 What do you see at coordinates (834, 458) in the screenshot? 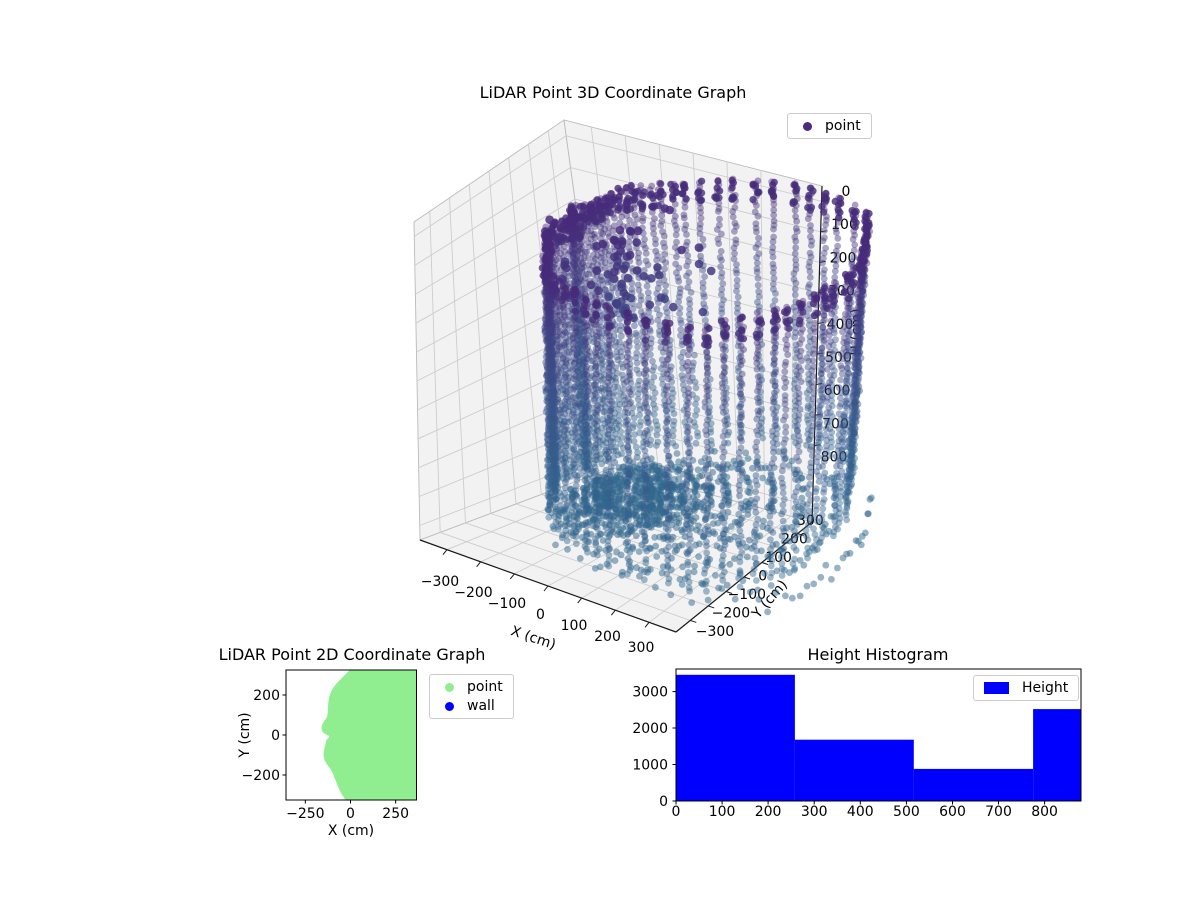
I see `svg-text: 800` at bounding box center [834, 458].